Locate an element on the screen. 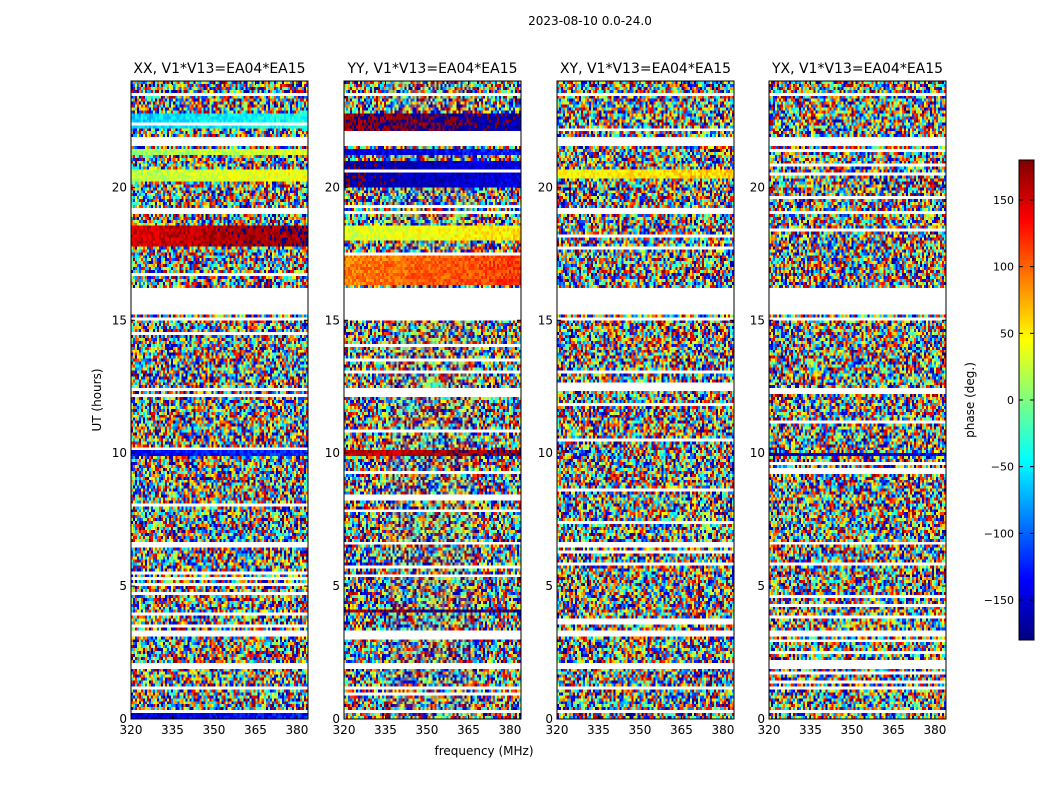  colorbar-tick-label: −50 is located at coordinates (1002, 467).